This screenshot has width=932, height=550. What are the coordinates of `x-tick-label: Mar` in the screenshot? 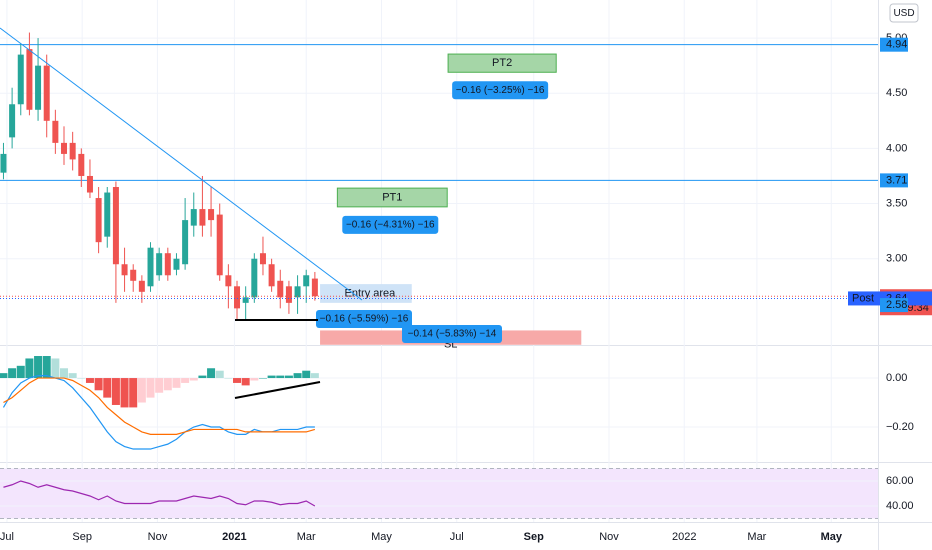 It's located at (306, 537).